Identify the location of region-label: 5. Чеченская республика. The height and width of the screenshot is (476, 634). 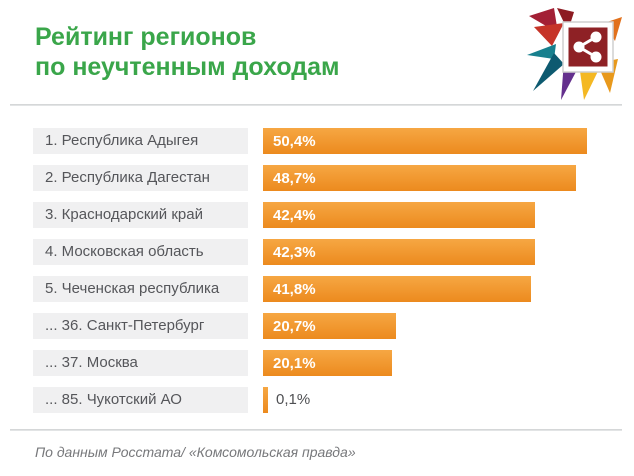
(140, 289).